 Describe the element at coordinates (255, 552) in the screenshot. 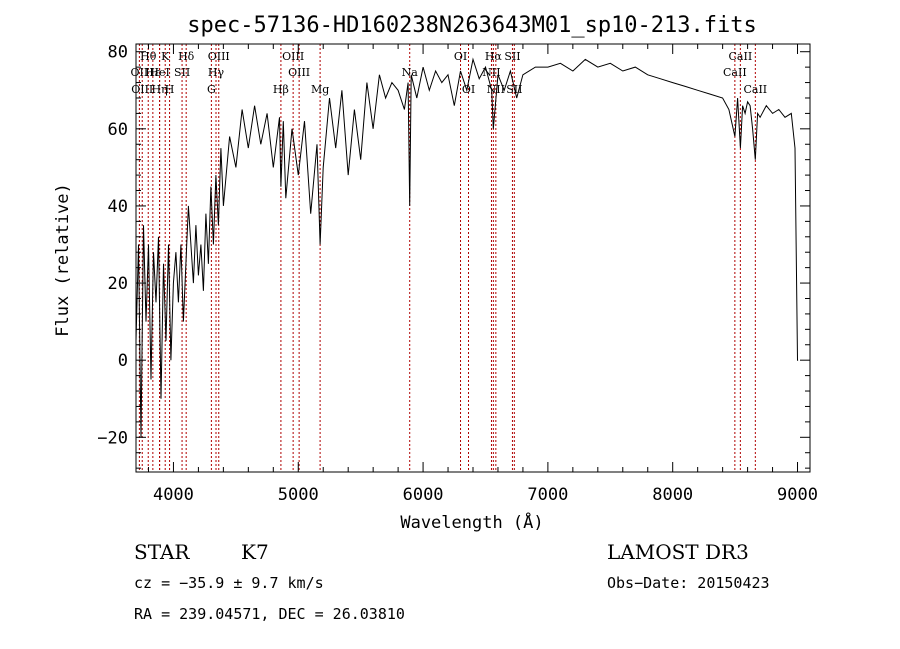

I see `object-subclass: K7` at that location.